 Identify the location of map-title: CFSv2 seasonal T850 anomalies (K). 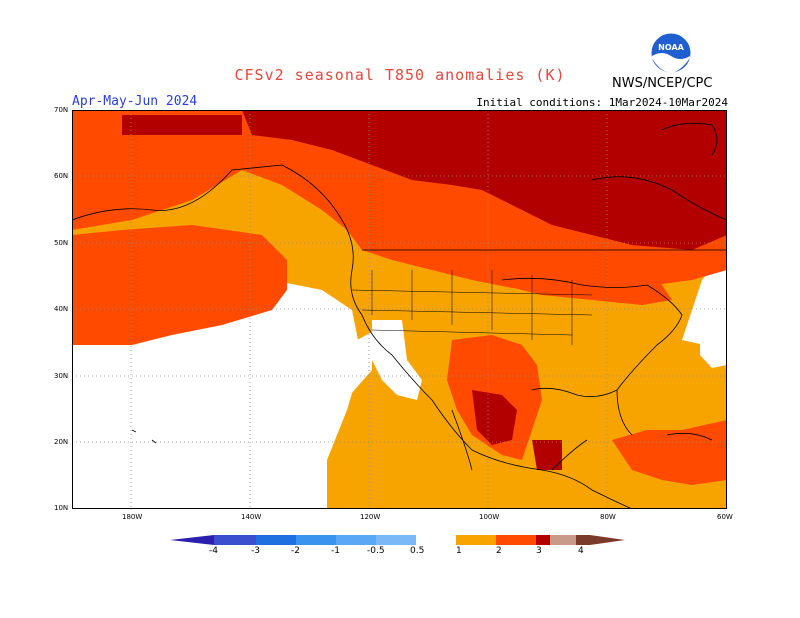
(400, 75).